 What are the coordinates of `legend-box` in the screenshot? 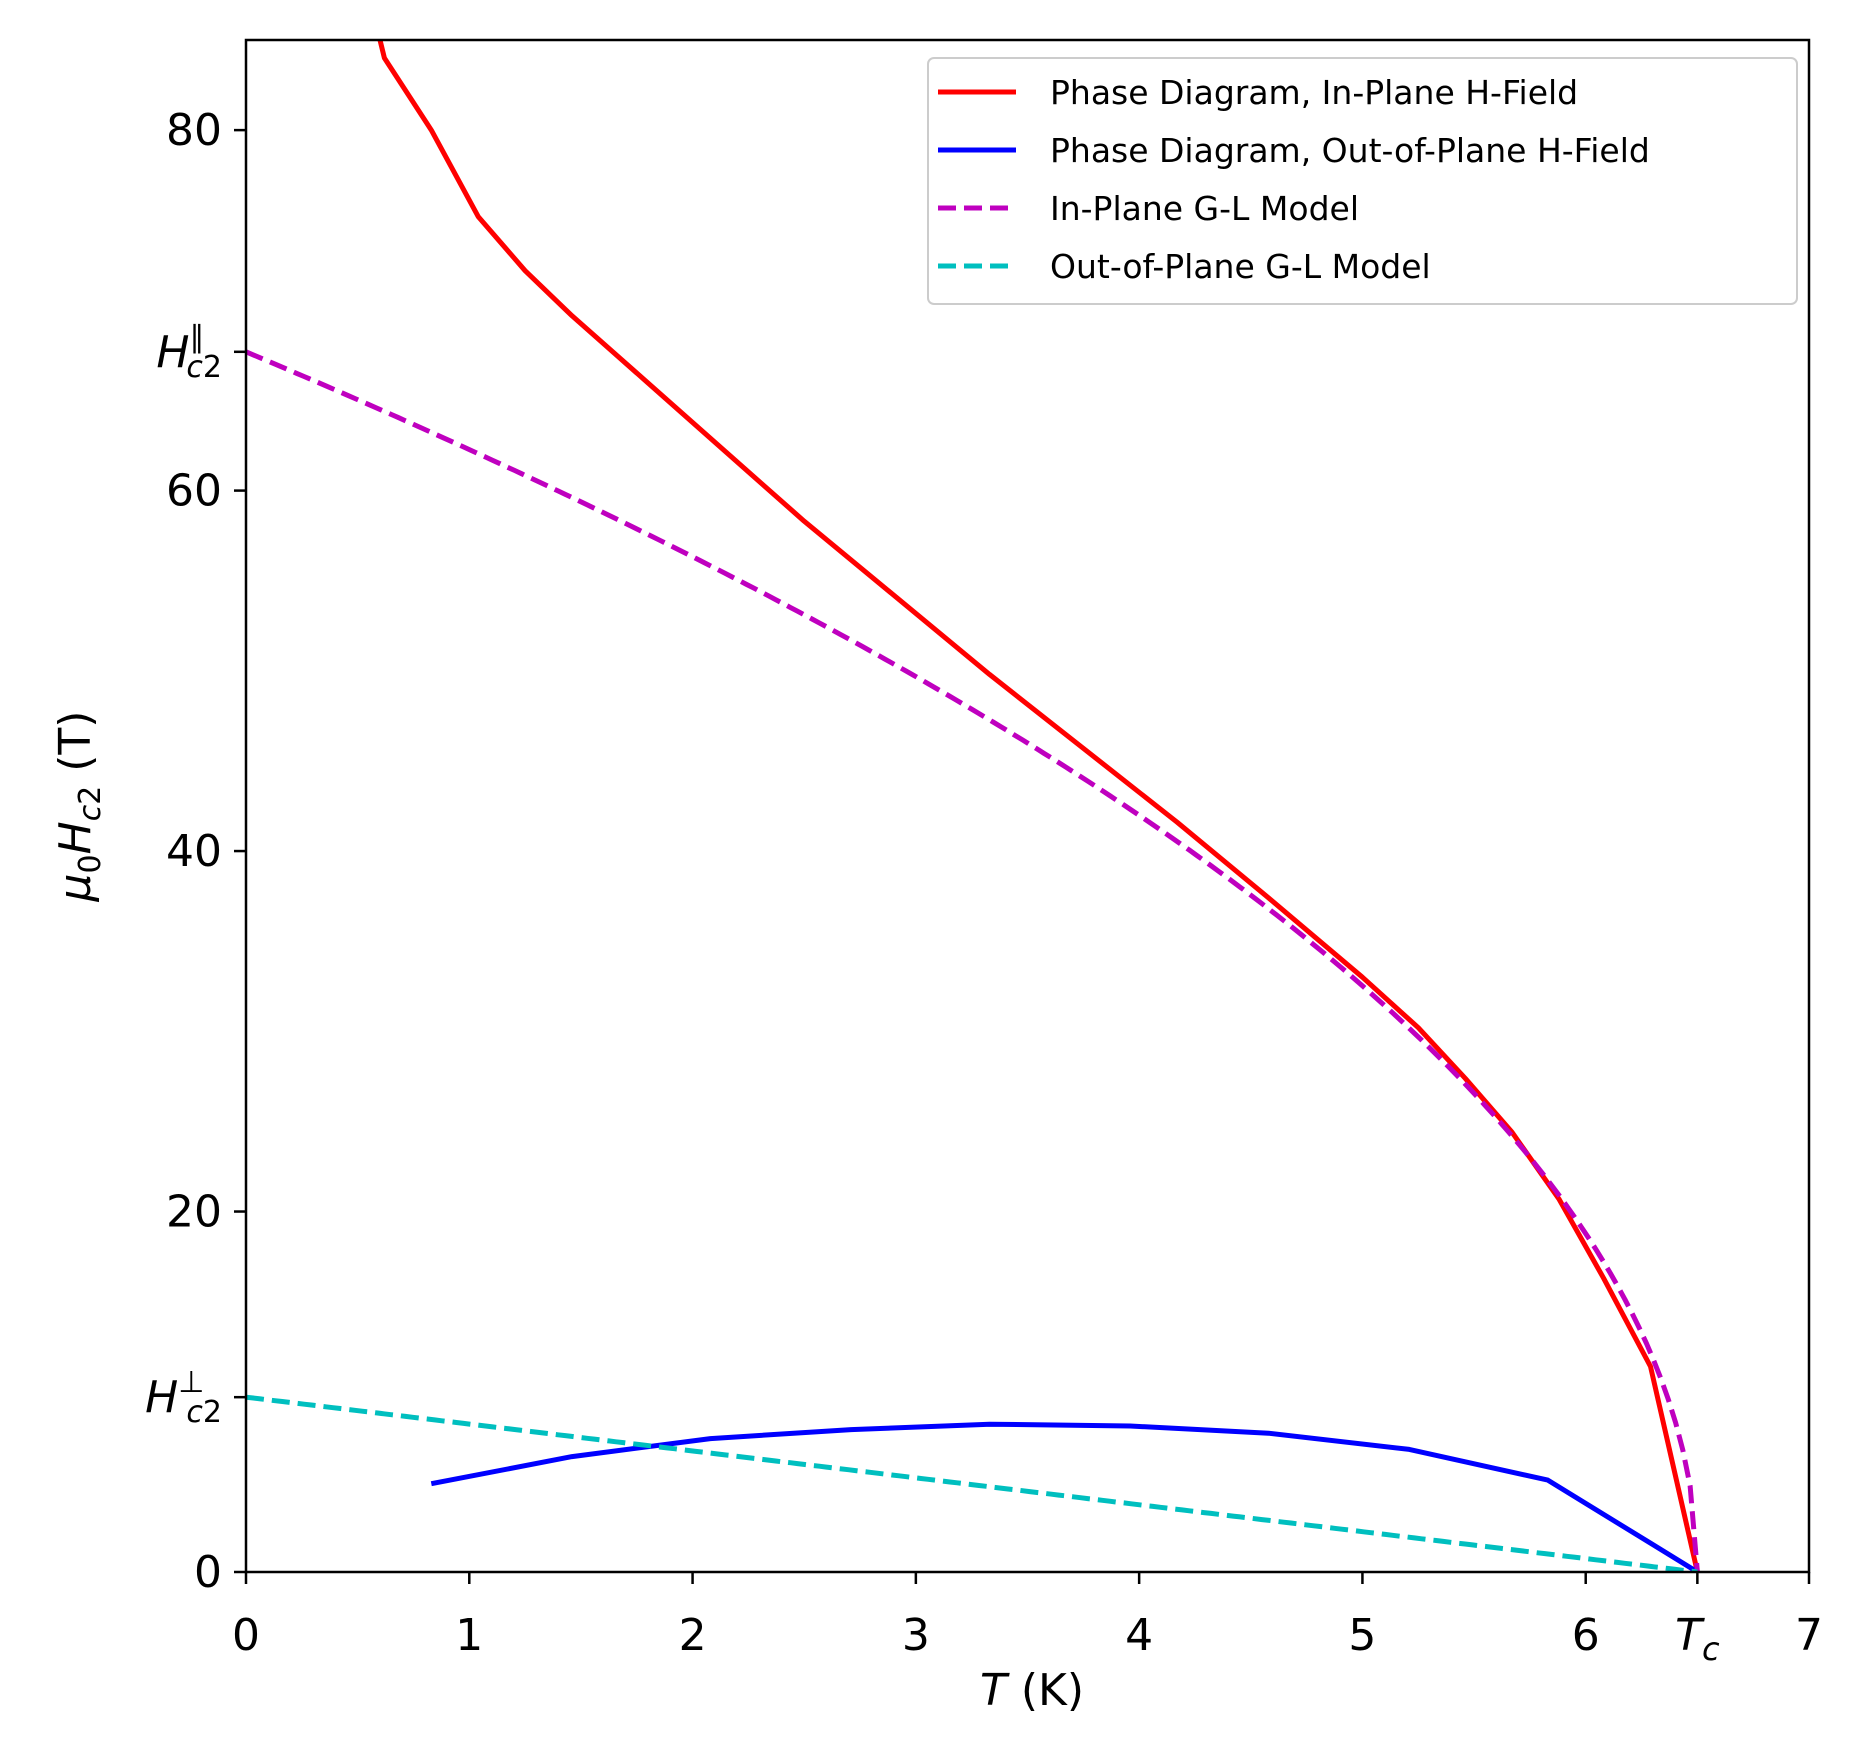 It's located at (1362, 181).